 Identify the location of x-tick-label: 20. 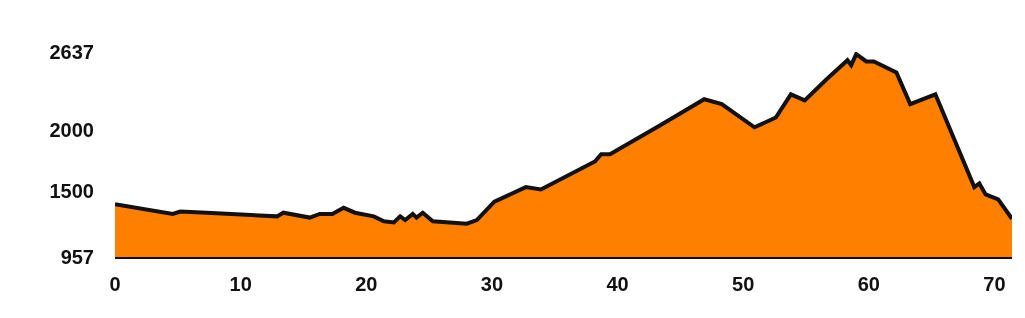
(366, 284).